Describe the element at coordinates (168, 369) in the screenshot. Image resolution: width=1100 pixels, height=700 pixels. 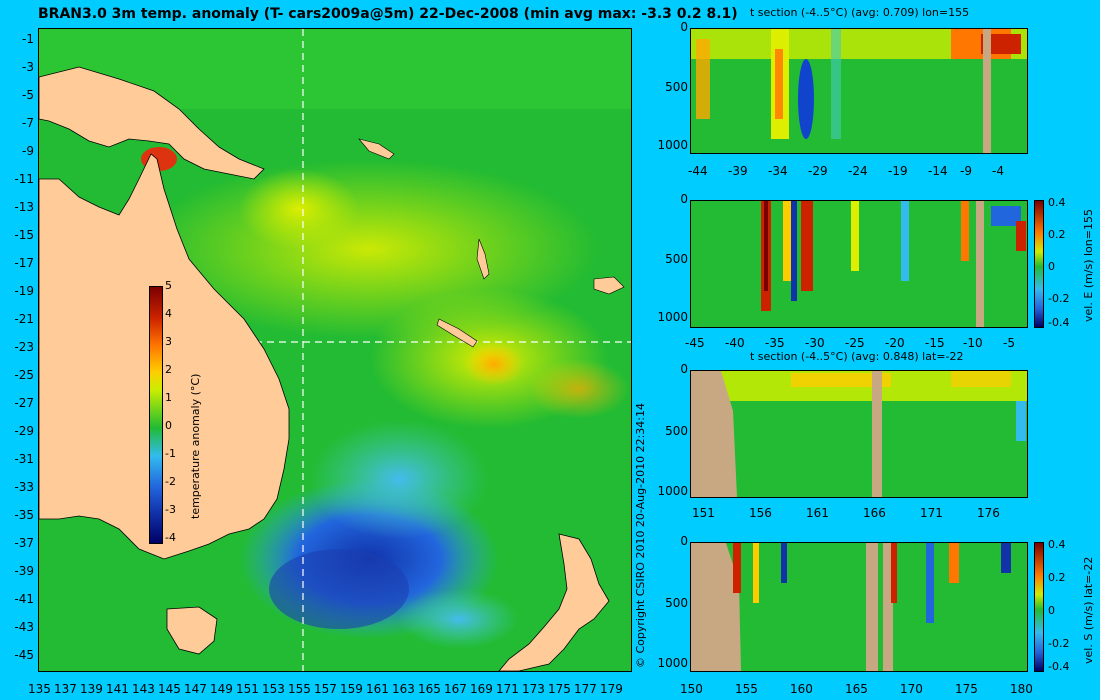
I see `cb-tick: 2` at that location.